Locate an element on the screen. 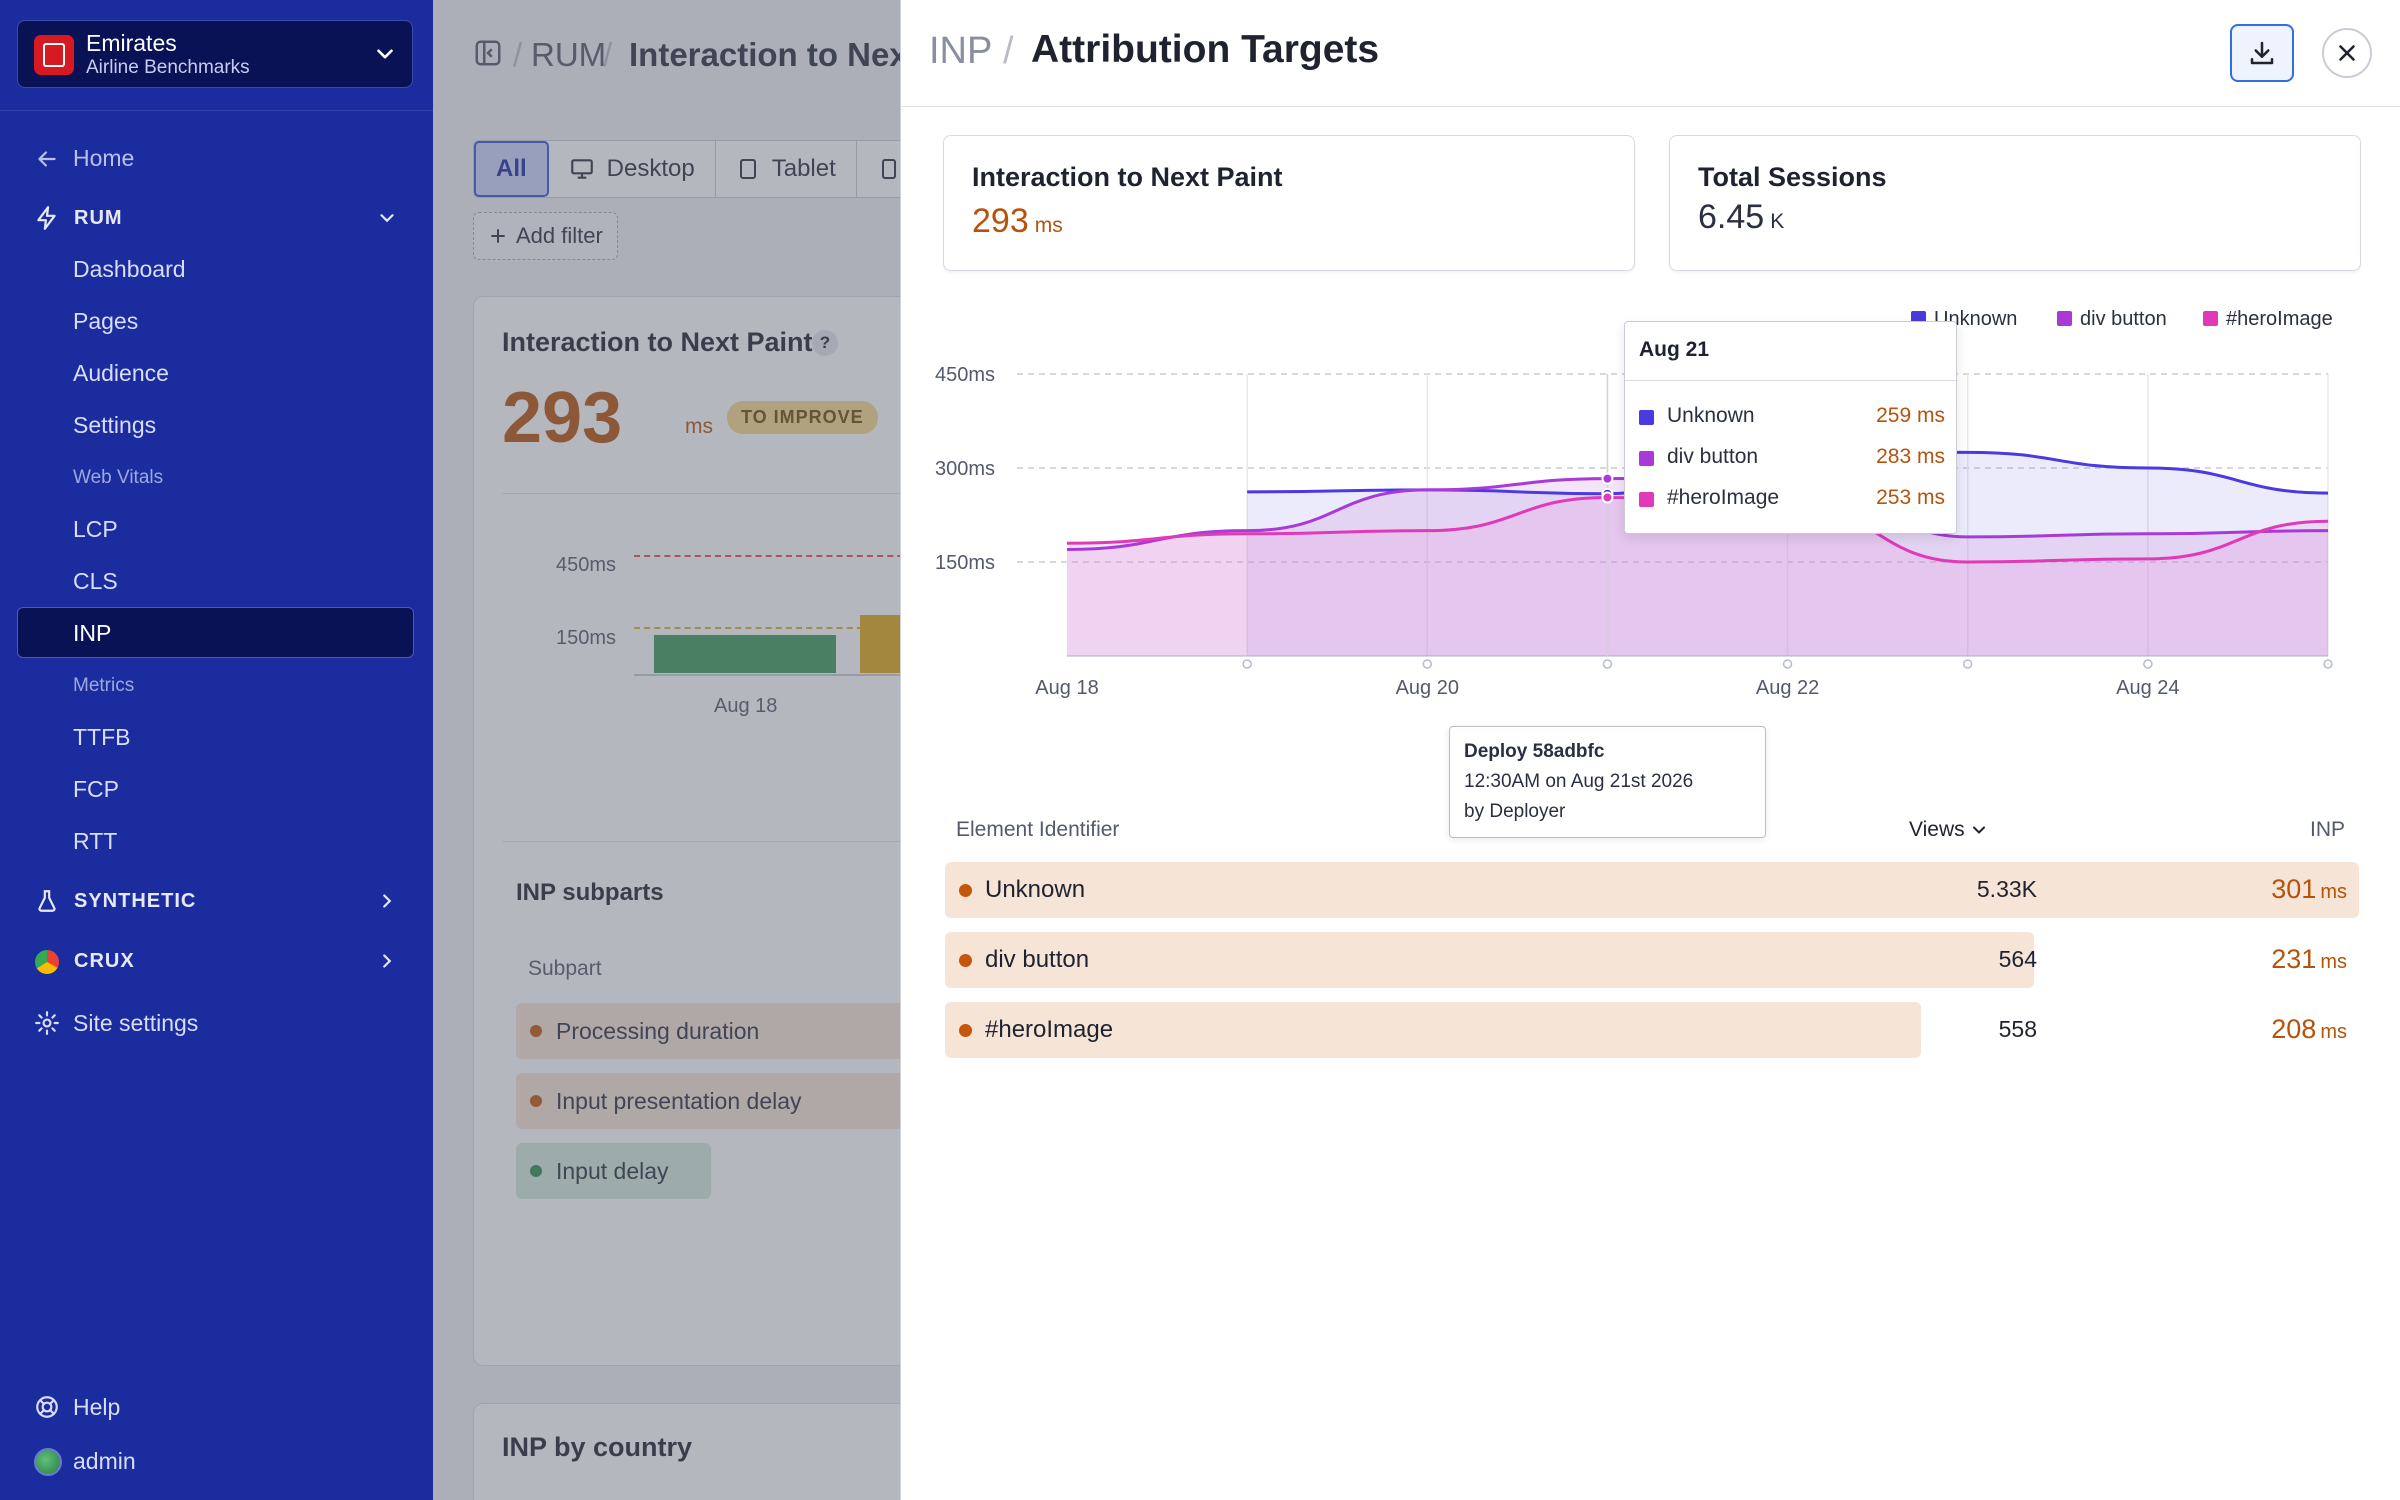 The width and height of the screenshot is (2400, 1500). sidebar-heading-web-vitals: Web Vitals is located at coordinates (118, 477).